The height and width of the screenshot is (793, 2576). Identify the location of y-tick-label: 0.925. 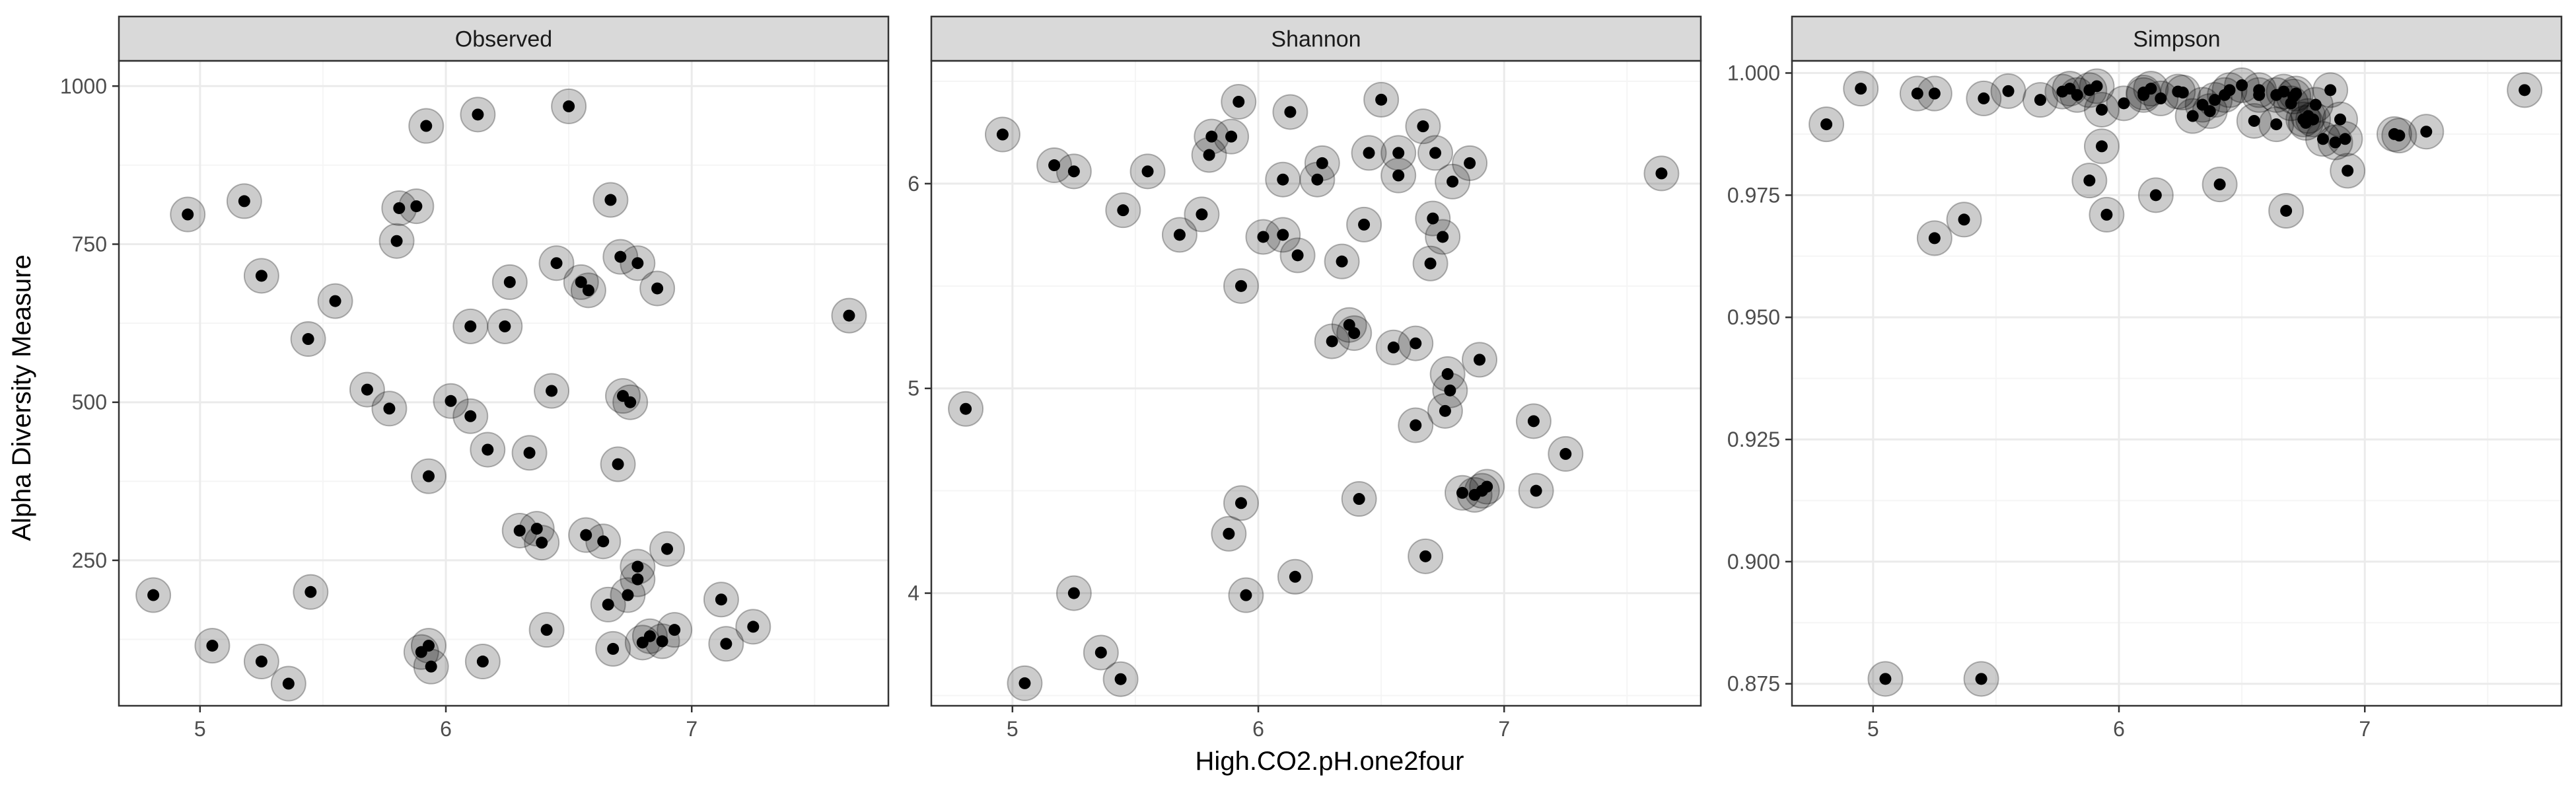
(1753, 440).